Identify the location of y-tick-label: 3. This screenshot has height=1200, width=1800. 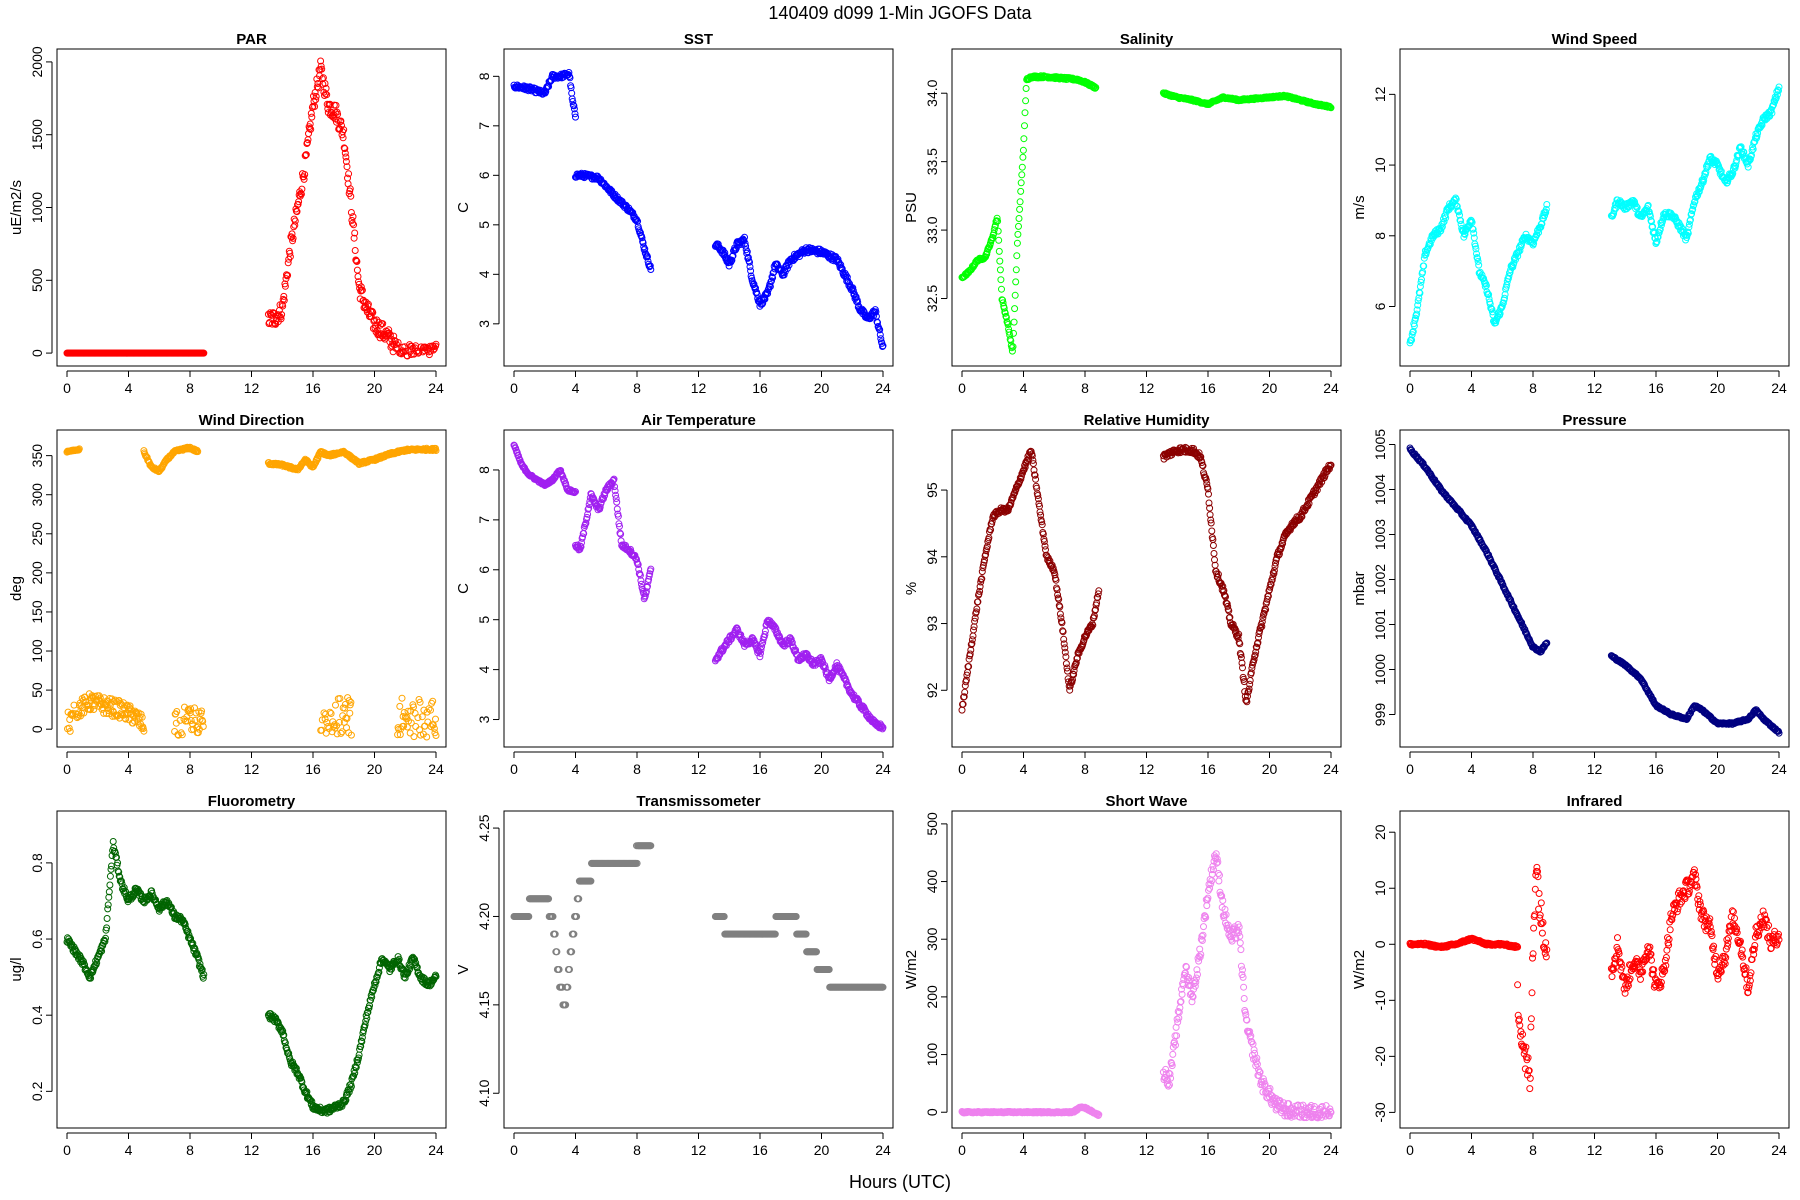
(484, 719).